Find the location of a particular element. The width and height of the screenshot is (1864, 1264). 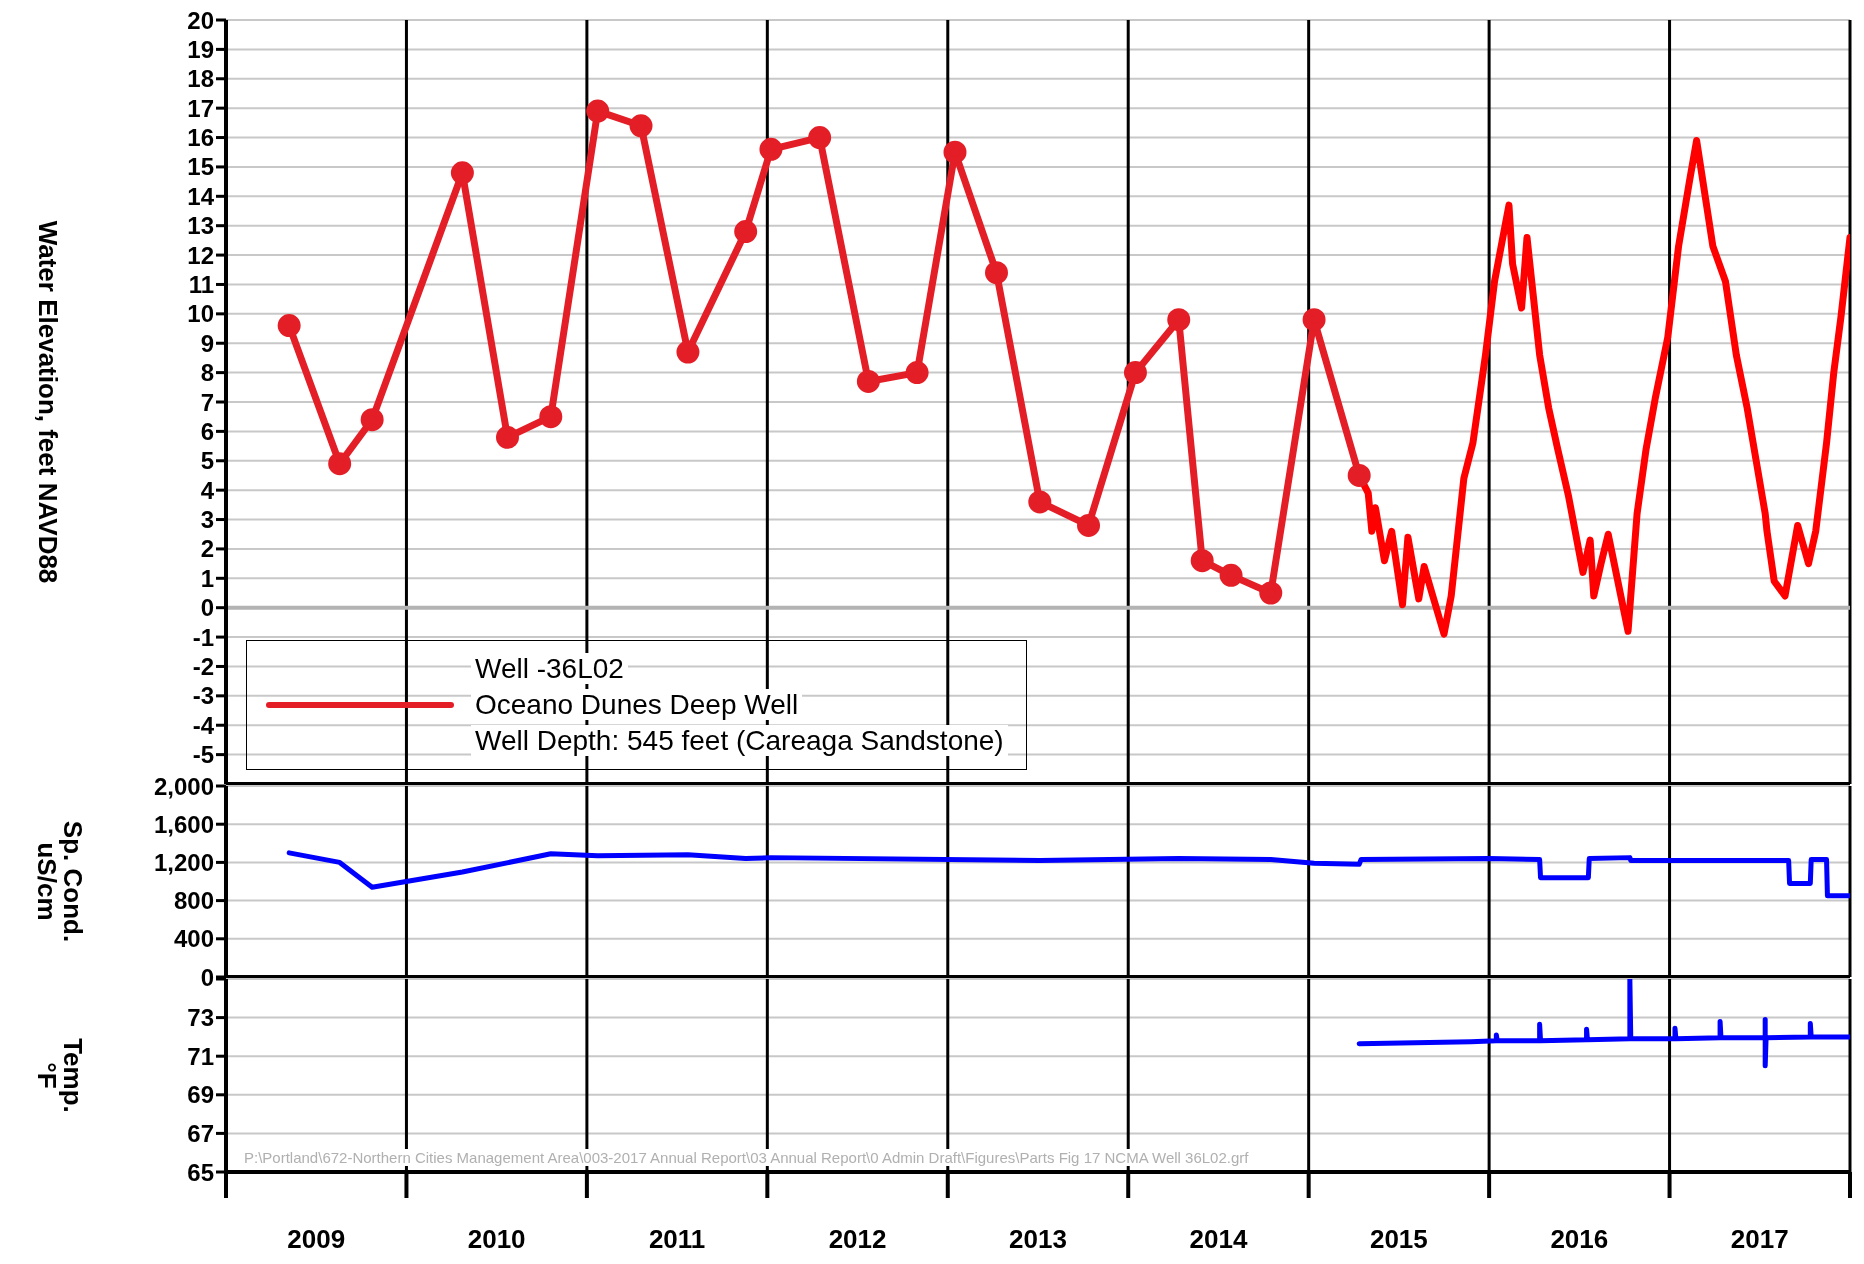

y-tick-label: 7 is located at coordinates (207, 402).